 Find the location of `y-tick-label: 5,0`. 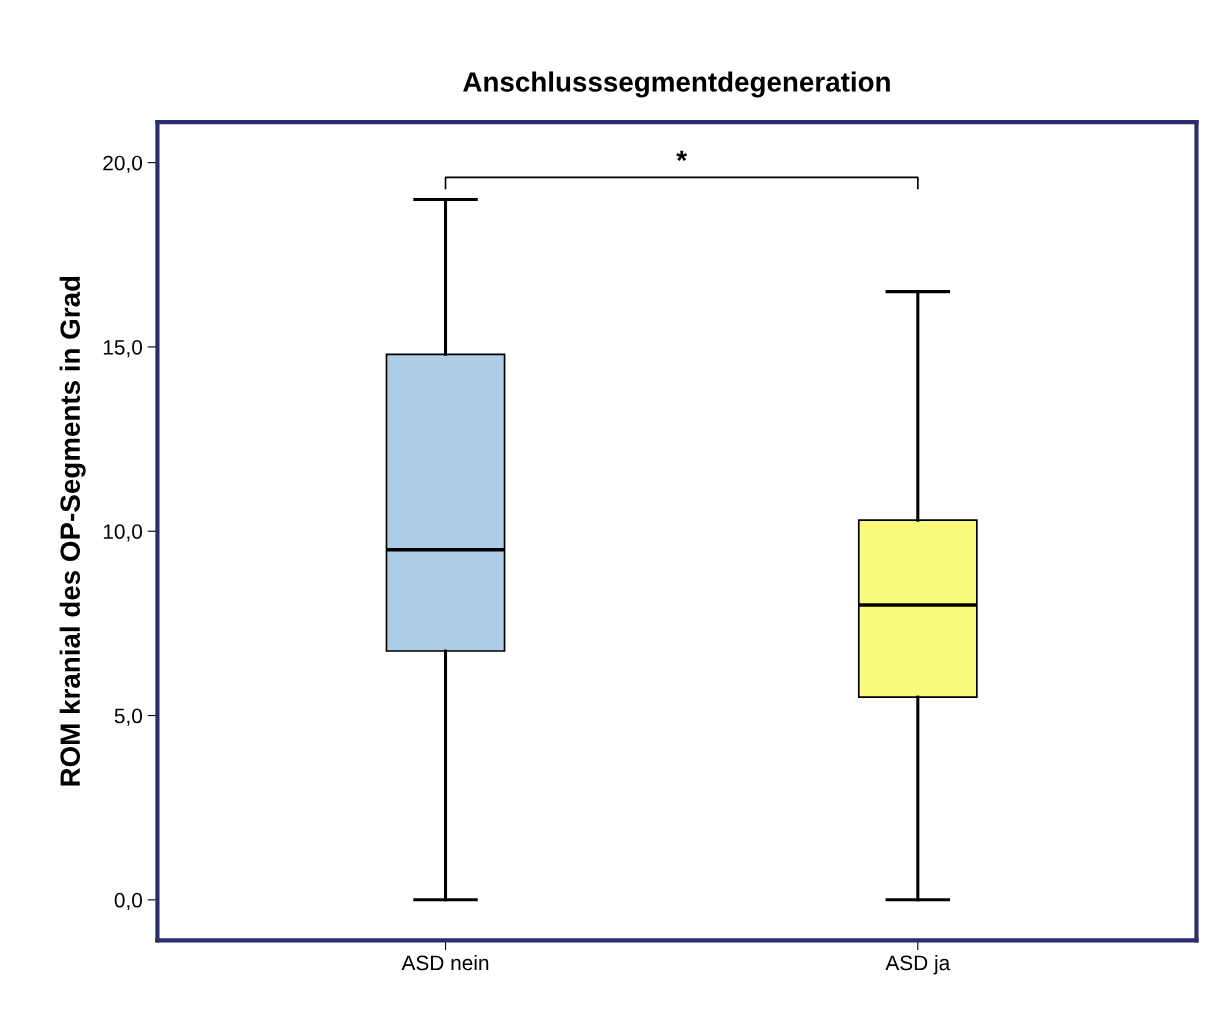

y-tick-label: 5,0 is located at coordinates (128, 717).